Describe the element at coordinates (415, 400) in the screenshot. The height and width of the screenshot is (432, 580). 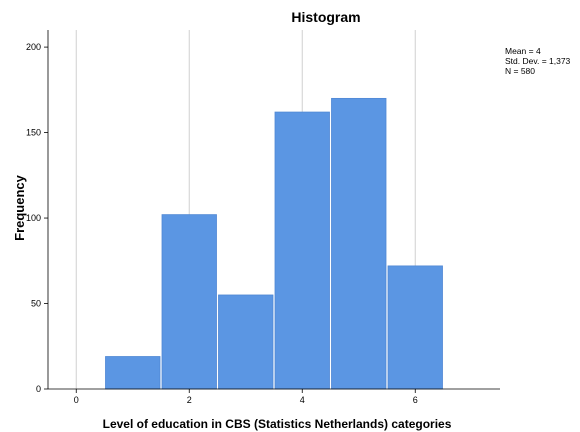
I see `x-tick-label-6: 6` at that location.